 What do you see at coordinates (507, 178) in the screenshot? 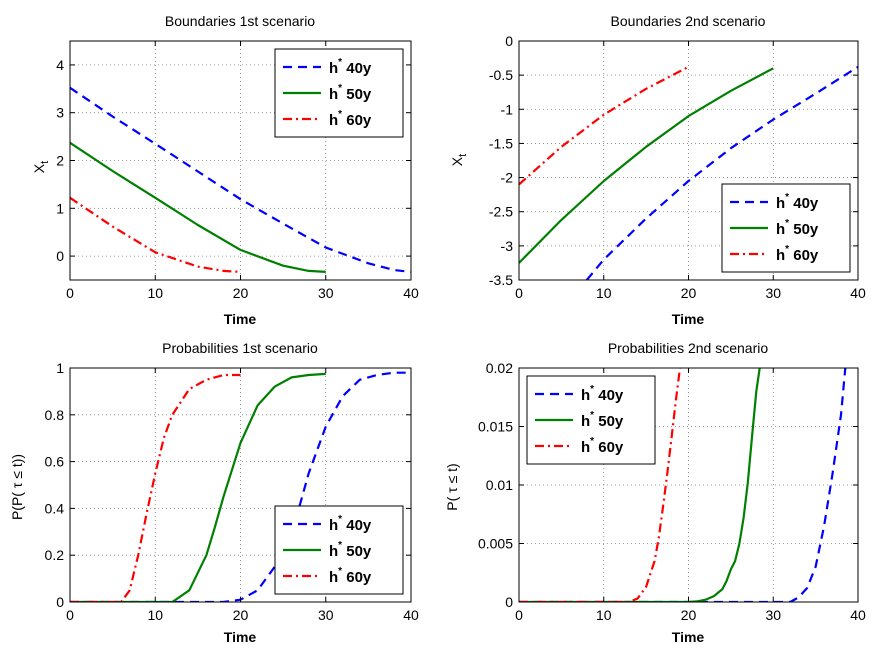
I see `y-tick-label: -2` at bounding box center [507, 178].